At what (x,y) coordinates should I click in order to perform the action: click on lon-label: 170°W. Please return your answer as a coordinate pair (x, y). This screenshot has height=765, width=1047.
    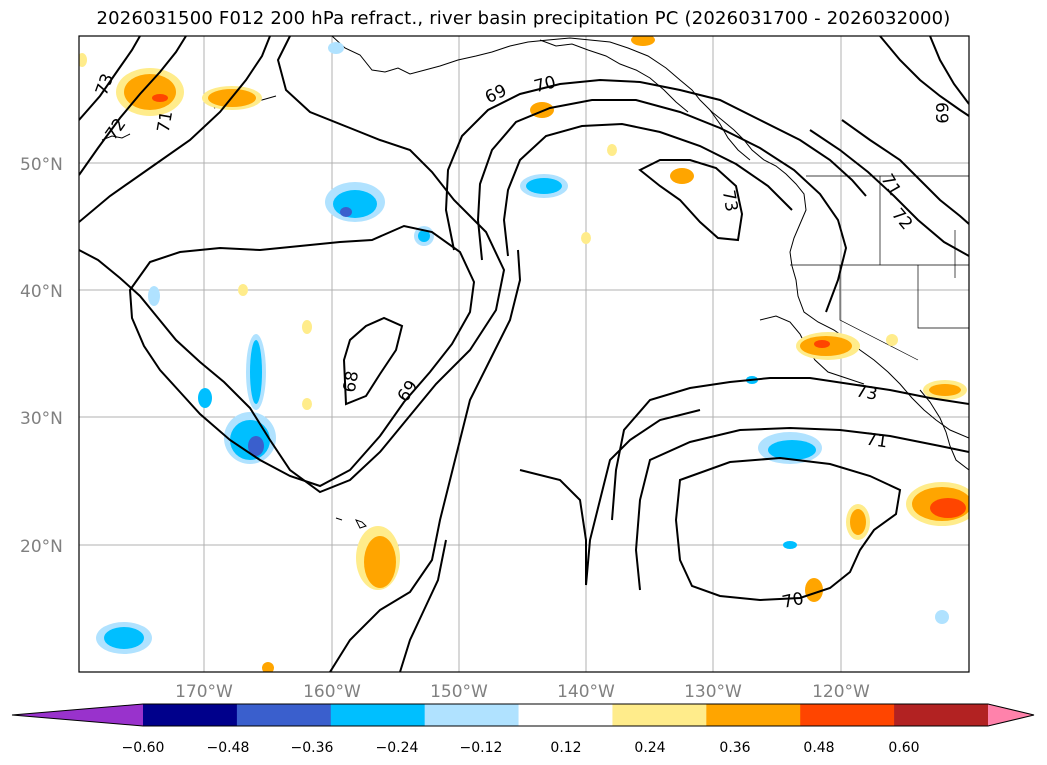
    Looking at the image, I should click on (204, 692).